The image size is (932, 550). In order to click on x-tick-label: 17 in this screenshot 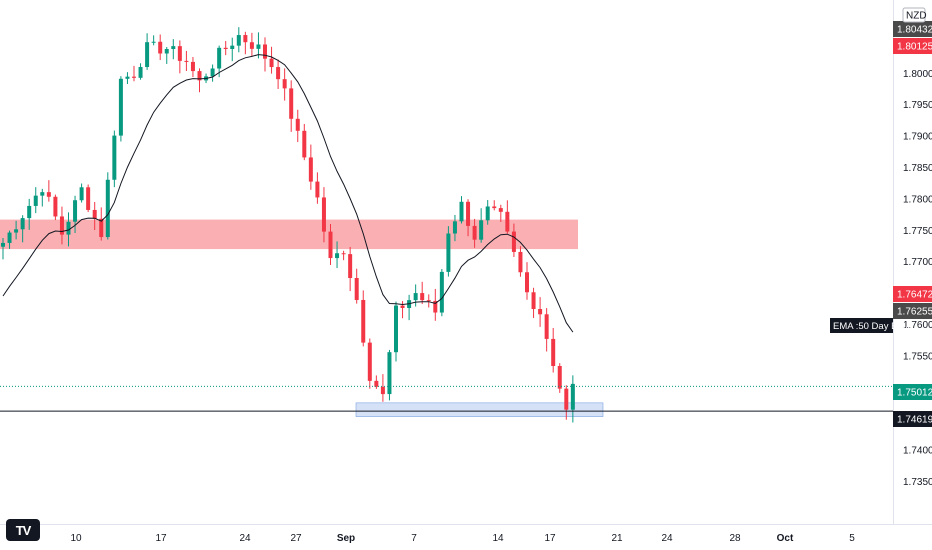, I will do `click(550, 538)`.